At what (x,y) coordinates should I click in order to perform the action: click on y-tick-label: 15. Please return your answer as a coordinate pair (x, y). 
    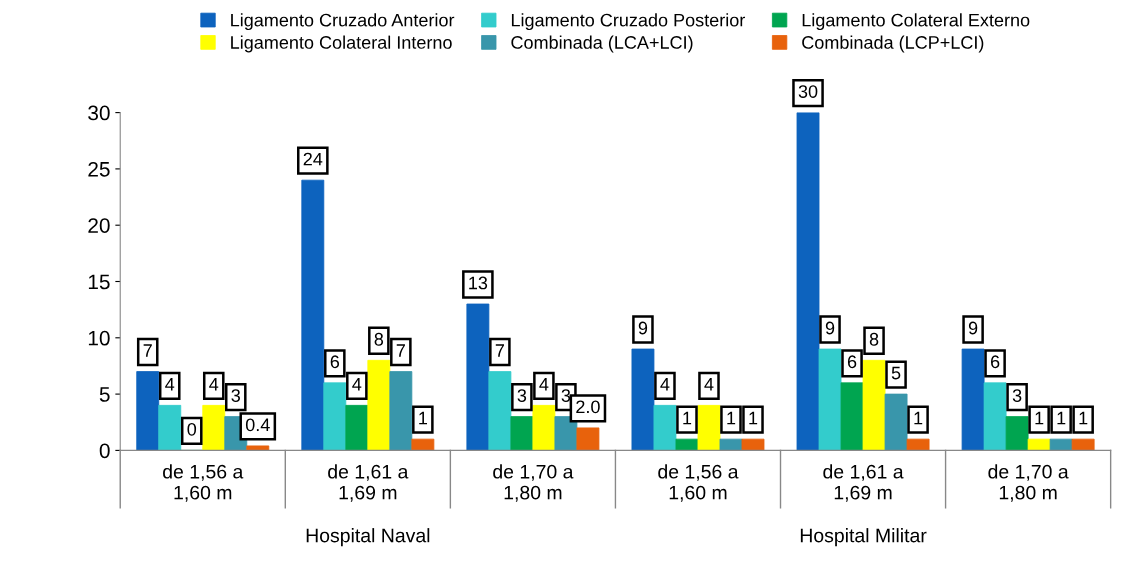
    Looking at the image, I should click on (99, 282).